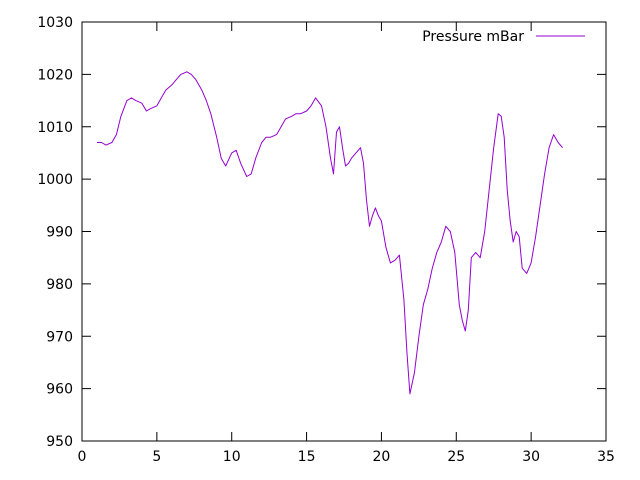  What do you see at coordinates (382, 457) in the screenshot?
I see `x-tick-label: 20` at bounding box center [382, 457].